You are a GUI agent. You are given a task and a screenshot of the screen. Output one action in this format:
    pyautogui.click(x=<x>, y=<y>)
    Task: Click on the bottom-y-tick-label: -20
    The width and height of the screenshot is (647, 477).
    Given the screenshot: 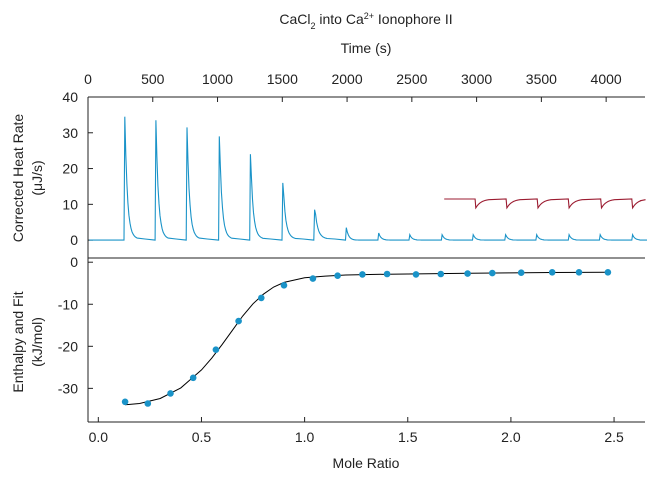 What is the action you would take?
    pyautogui.click(x=68, y=346)
    